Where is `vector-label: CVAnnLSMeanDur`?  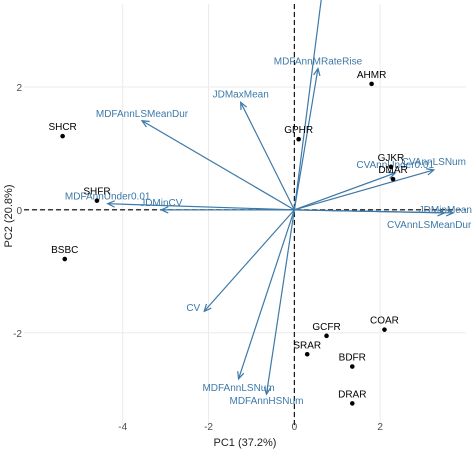 vector-label: CVAnnLSMeanDur is located at coordinates (429, 225).